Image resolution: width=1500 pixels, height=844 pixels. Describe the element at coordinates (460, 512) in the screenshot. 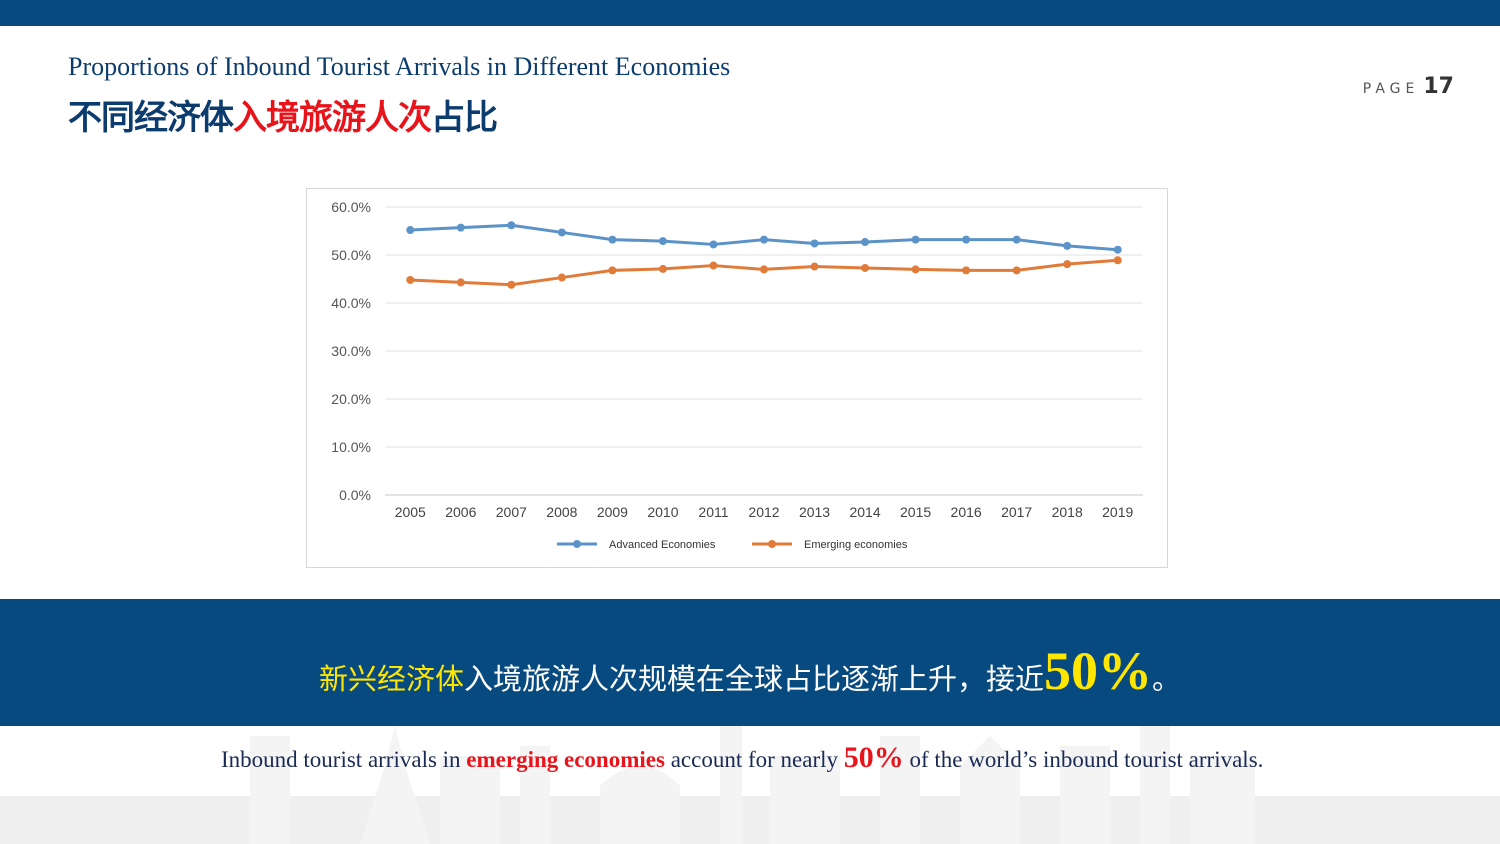

I see `x-tick-label: 2006` at that location.